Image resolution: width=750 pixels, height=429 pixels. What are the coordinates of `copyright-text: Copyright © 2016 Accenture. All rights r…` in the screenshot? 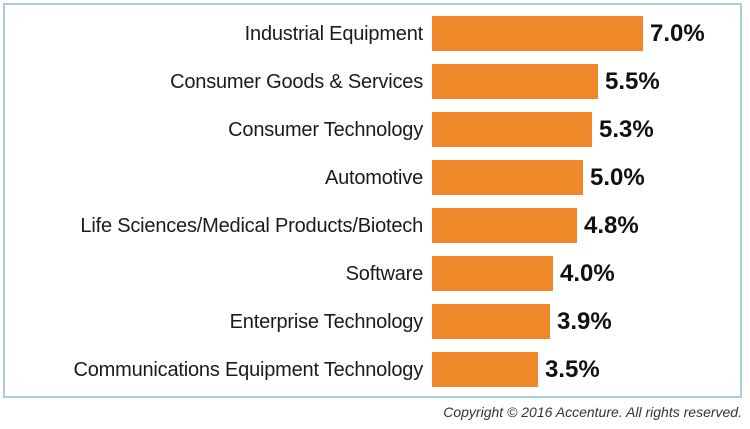 It's located at (592, 412).